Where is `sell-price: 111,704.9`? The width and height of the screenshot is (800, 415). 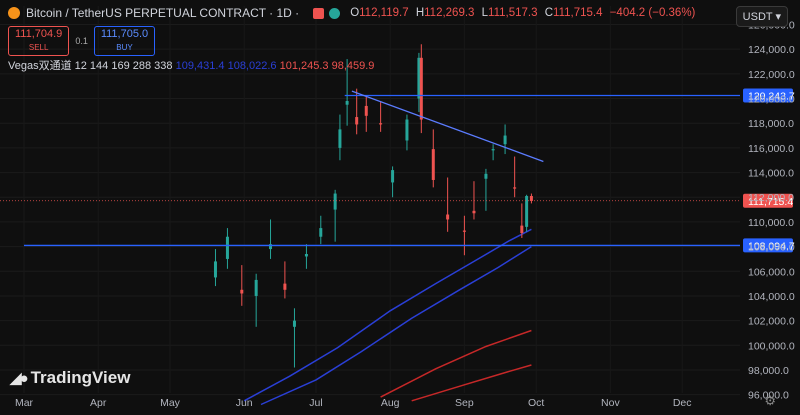
sell-price: 111,704.9 is located at coordinates (39, 34).